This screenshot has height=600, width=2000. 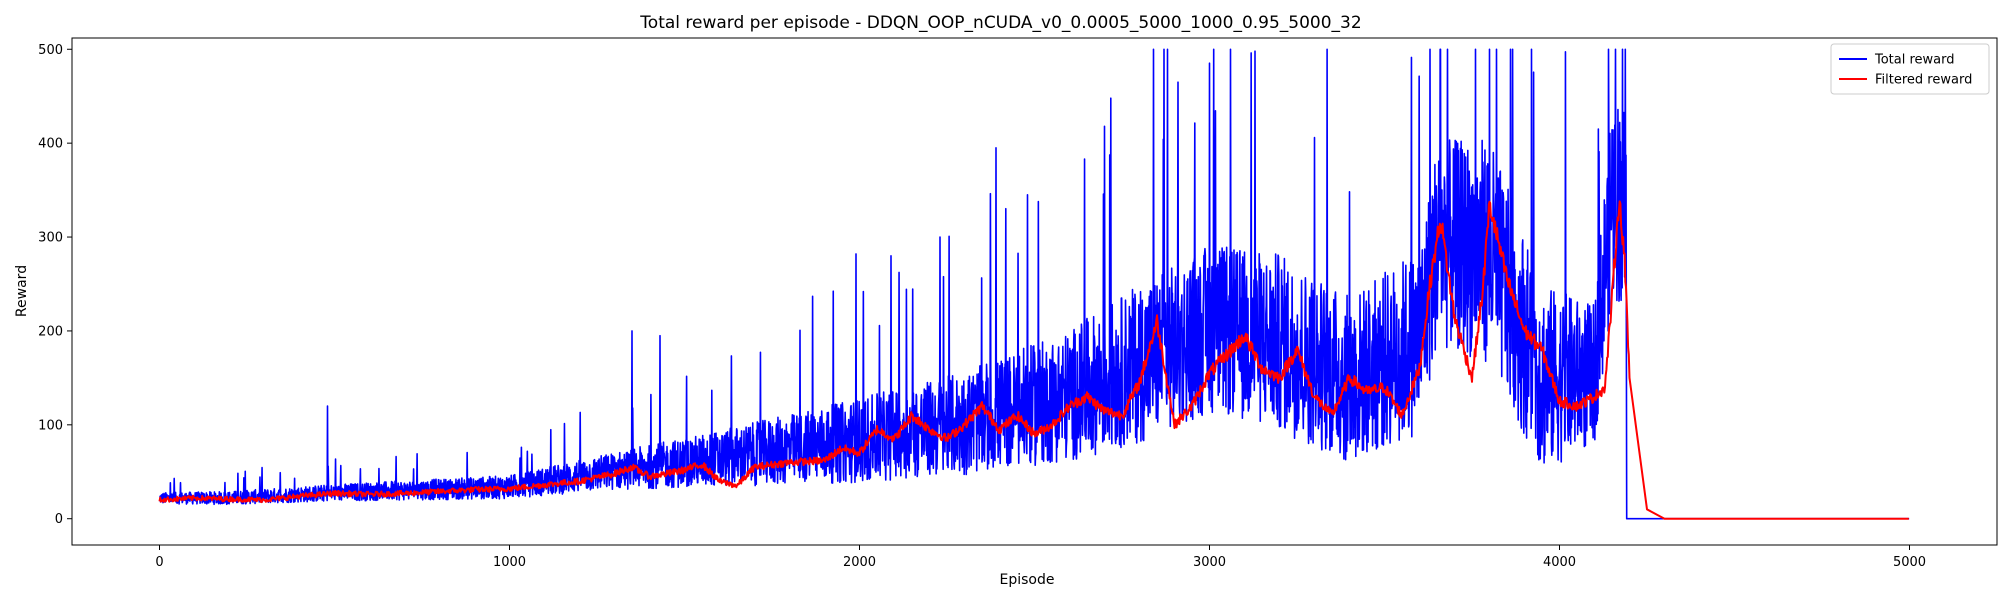 I want to click on x-axis-label: Episode, so click(x=1027, y=580).